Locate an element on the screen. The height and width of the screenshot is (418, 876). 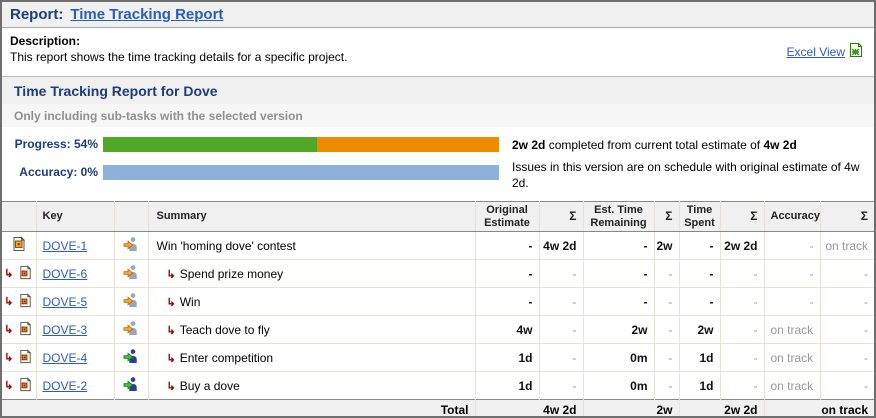
issue-summary-cell: ↳ Buy a dove is located at coordinates (311, 385).